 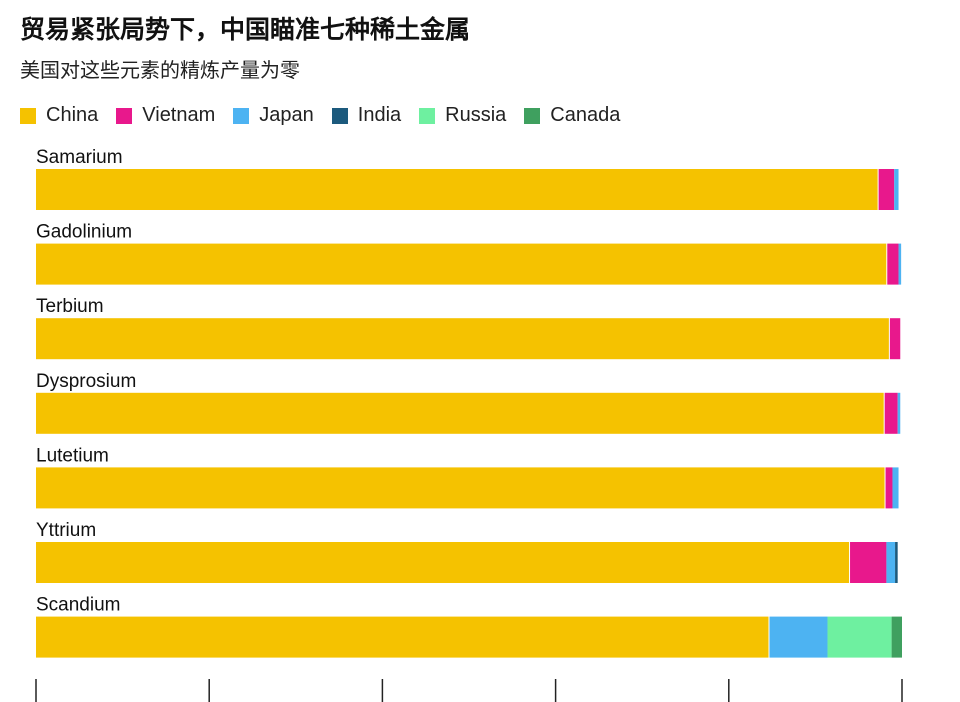 I want to click on bar-yttrium-japan, so click(x=891, y=562).